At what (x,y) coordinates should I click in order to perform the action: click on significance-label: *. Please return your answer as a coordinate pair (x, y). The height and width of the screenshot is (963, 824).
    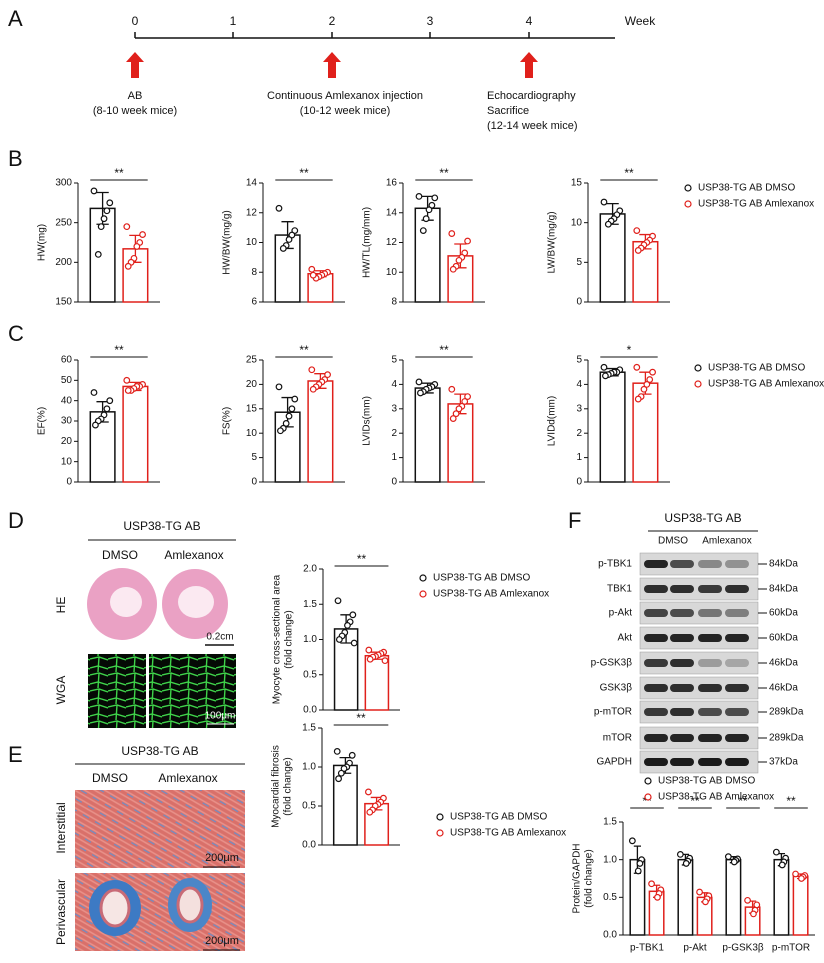
    Looking at the image, I should click on (629, 350).